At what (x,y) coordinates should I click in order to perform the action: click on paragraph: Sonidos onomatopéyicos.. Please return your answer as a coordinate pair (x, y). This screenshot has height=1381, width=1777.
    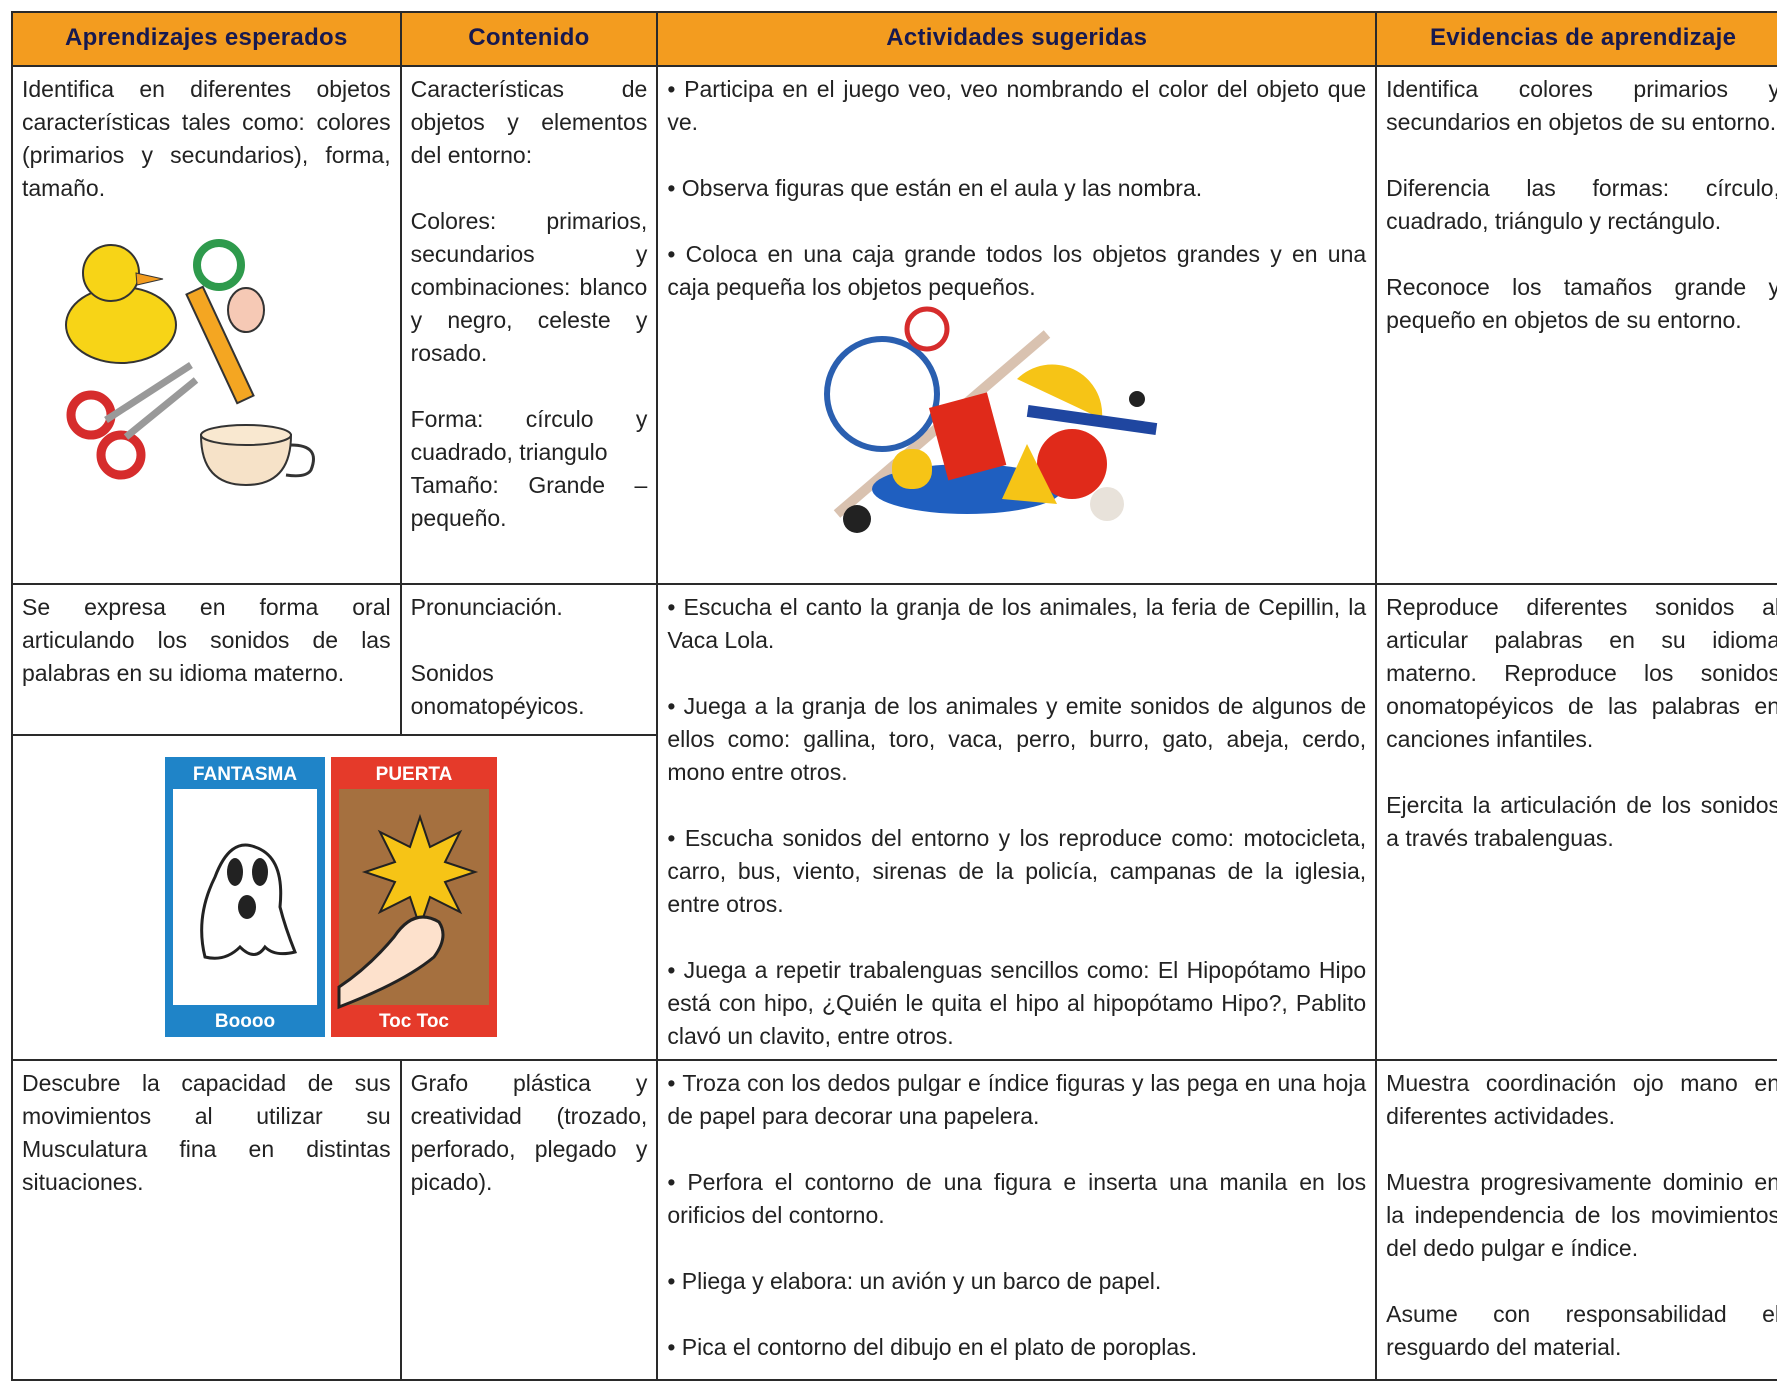
    Looking at the image, I should click on (497, 689).